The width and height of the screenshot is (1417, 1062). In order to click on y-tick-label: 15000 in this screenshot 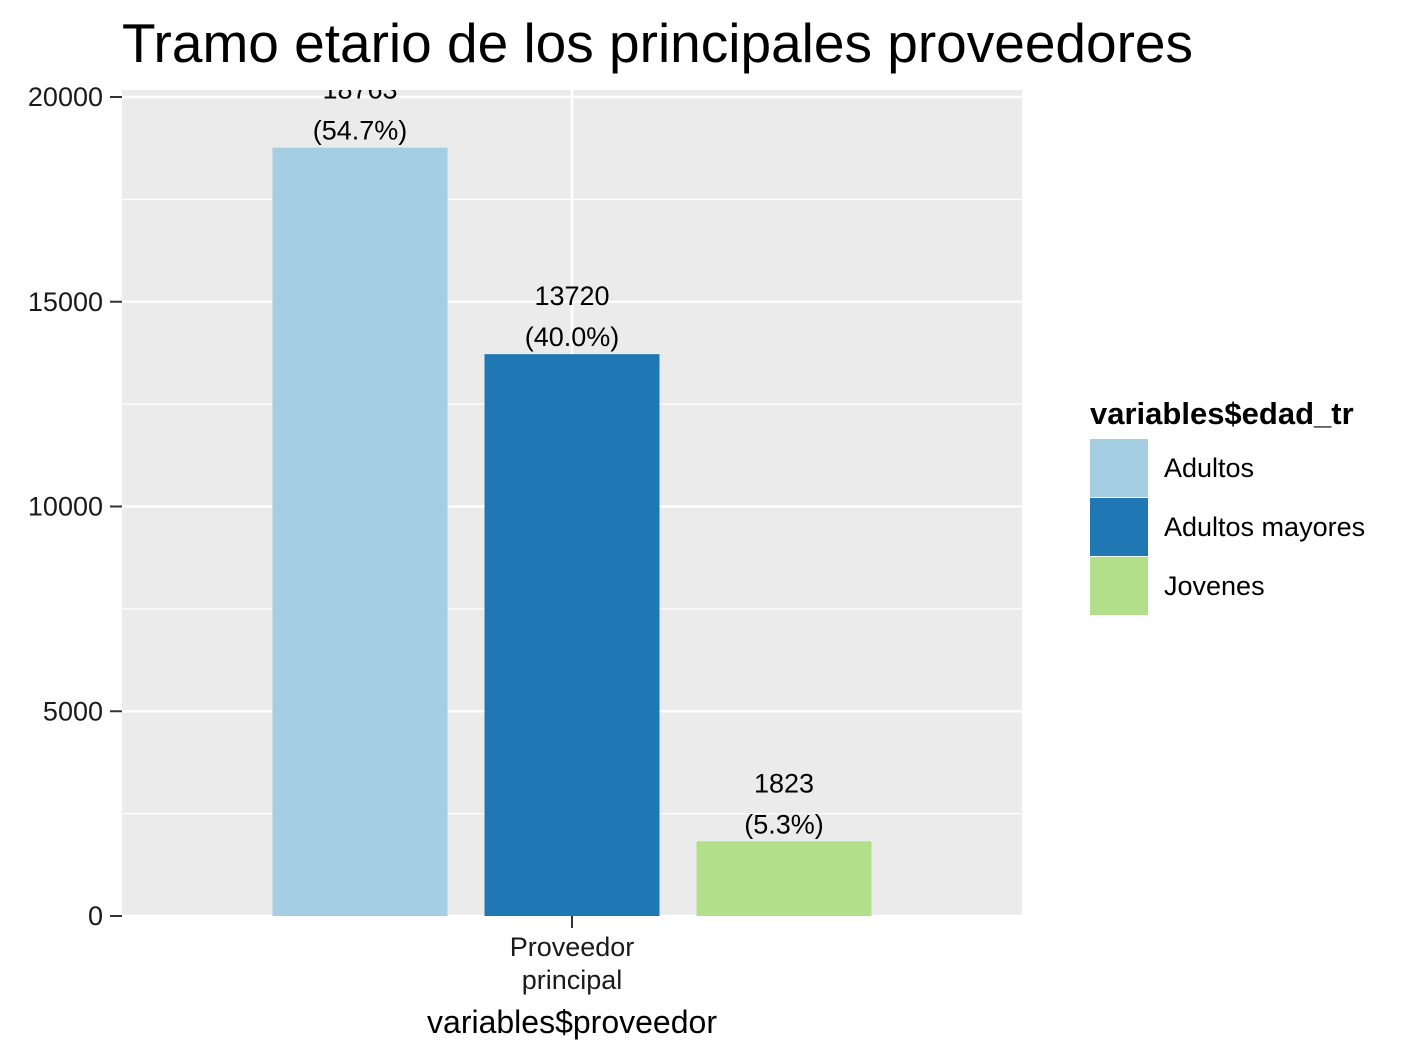, I will do `click(65, 302)`.